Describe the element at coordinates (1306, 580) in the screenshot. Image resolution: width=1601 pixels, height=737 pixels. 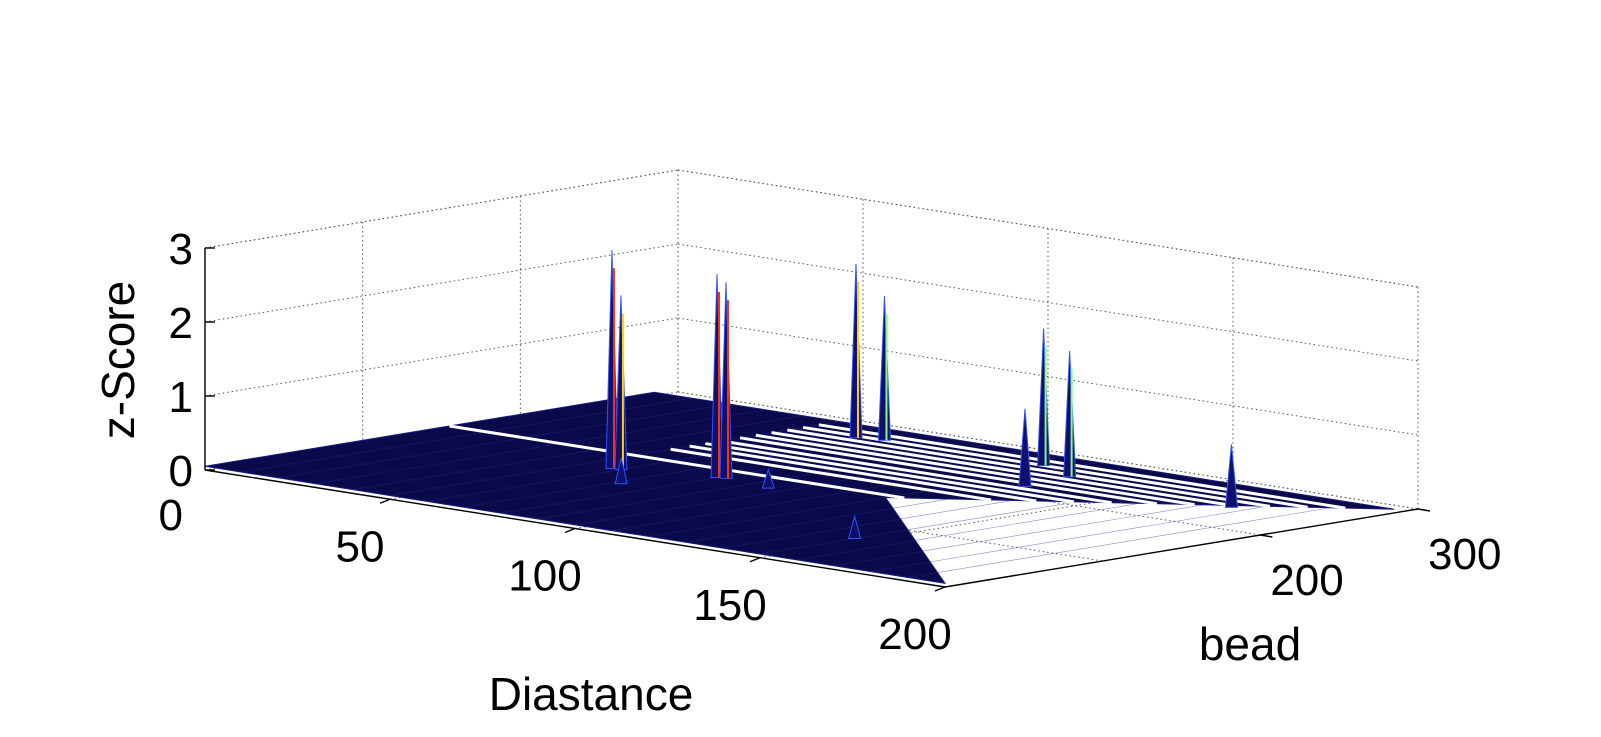
I see `y-tick-label: 200` at that location.